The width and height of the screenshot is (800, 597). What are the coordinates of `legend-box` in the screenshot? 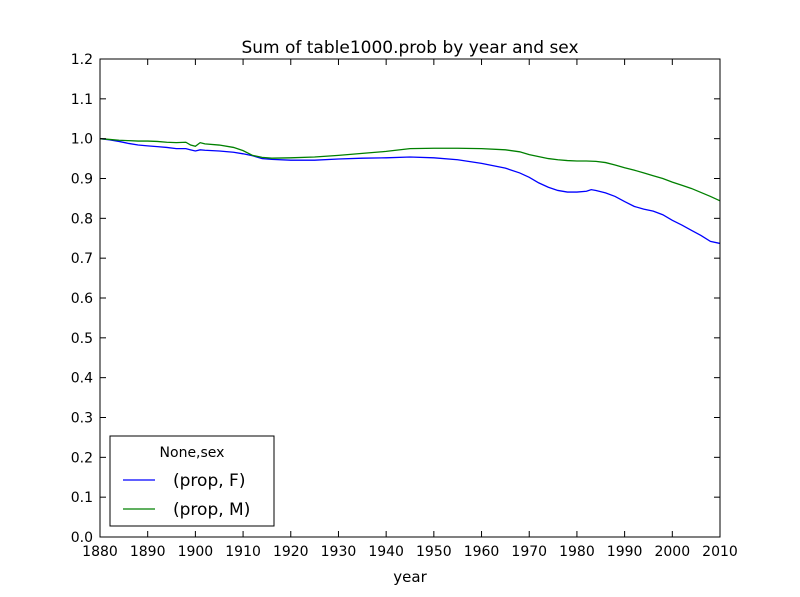 It's located at (192, 481).